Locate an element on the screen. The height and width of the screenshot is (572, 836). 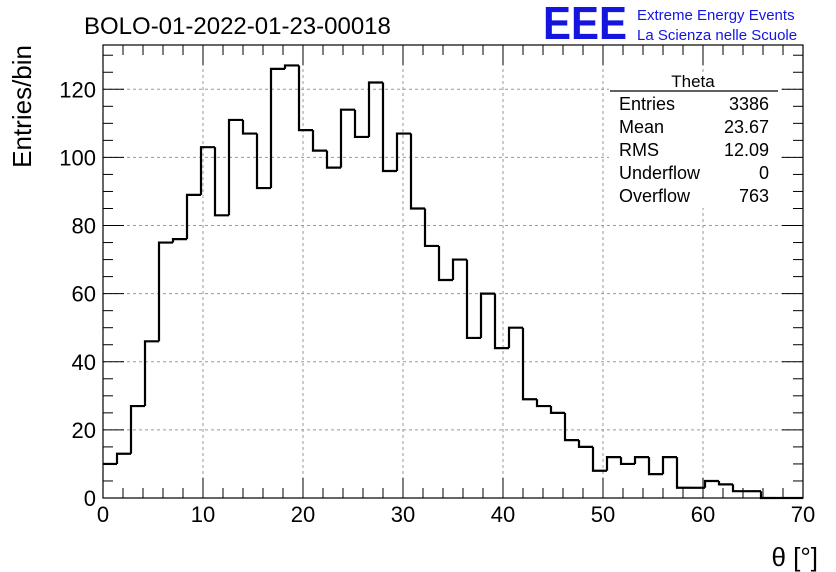
chart-title: BOLO-01-2022-01-23-00018 is located at coordinates (237, 26).